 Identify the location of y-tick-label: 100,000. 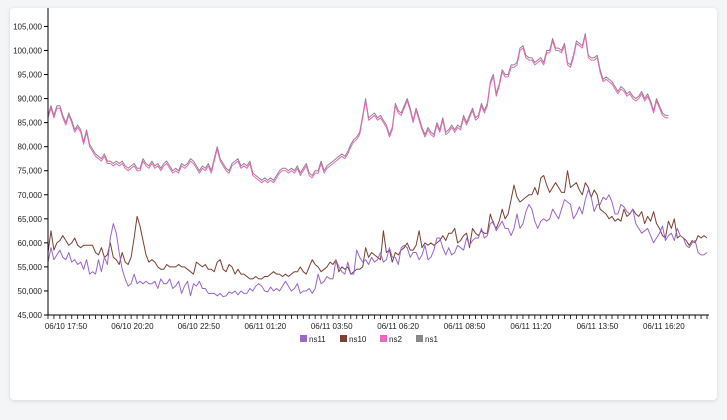
(27, 50).